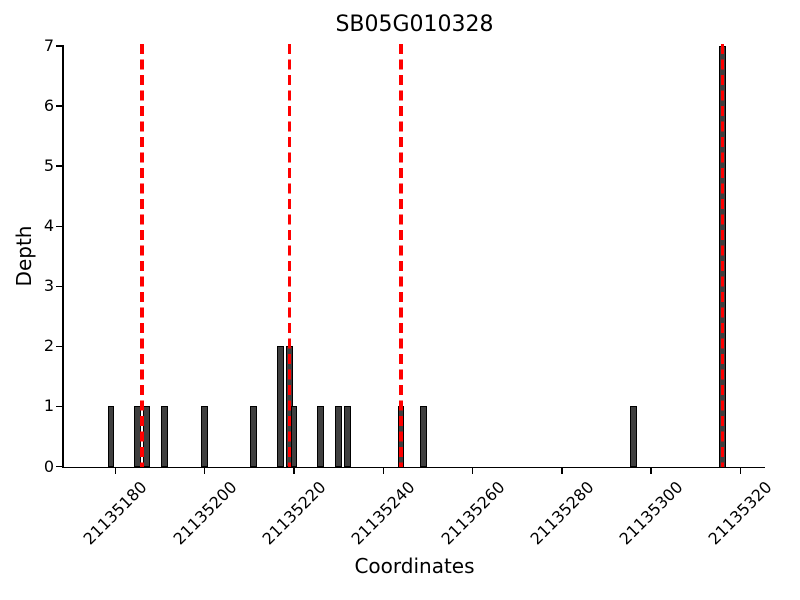  I want to click on left-spine, so click(63, 256).